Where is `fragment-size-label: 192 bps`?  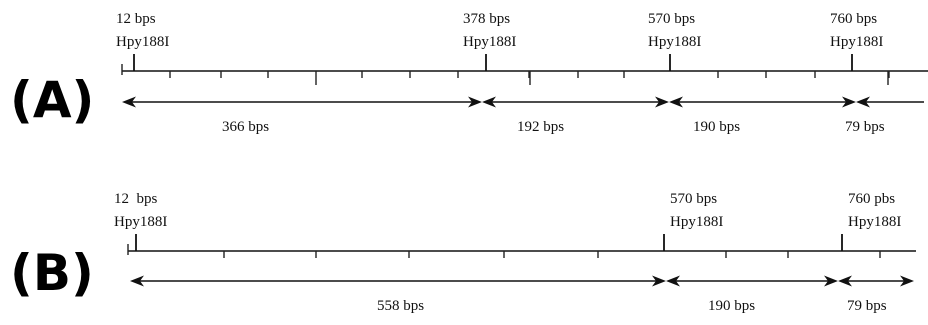 fragment-size-label: 192 bps is located at coordinates (540, 127).